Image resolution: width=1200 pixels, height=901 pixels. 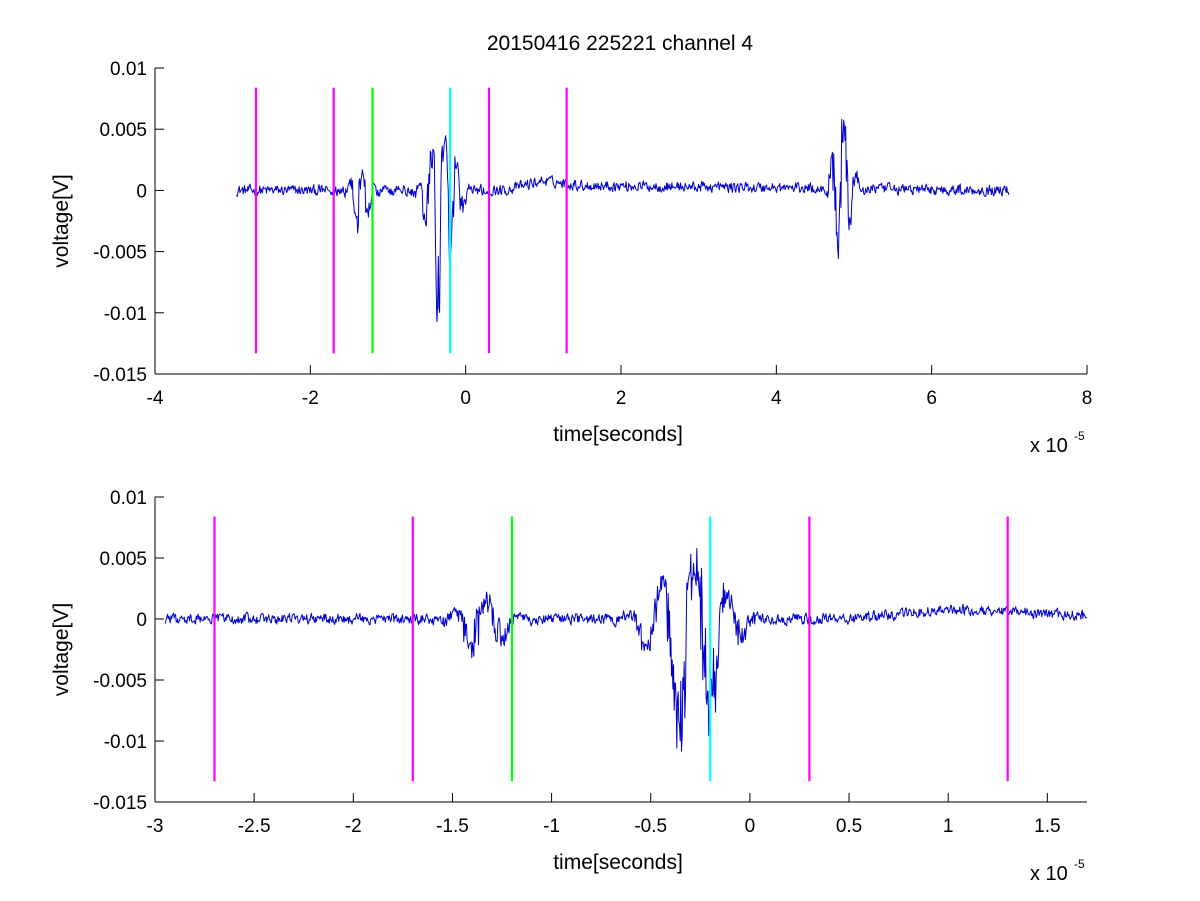 I want to click on x-tick-label: 4, so click(x=776, y=398).